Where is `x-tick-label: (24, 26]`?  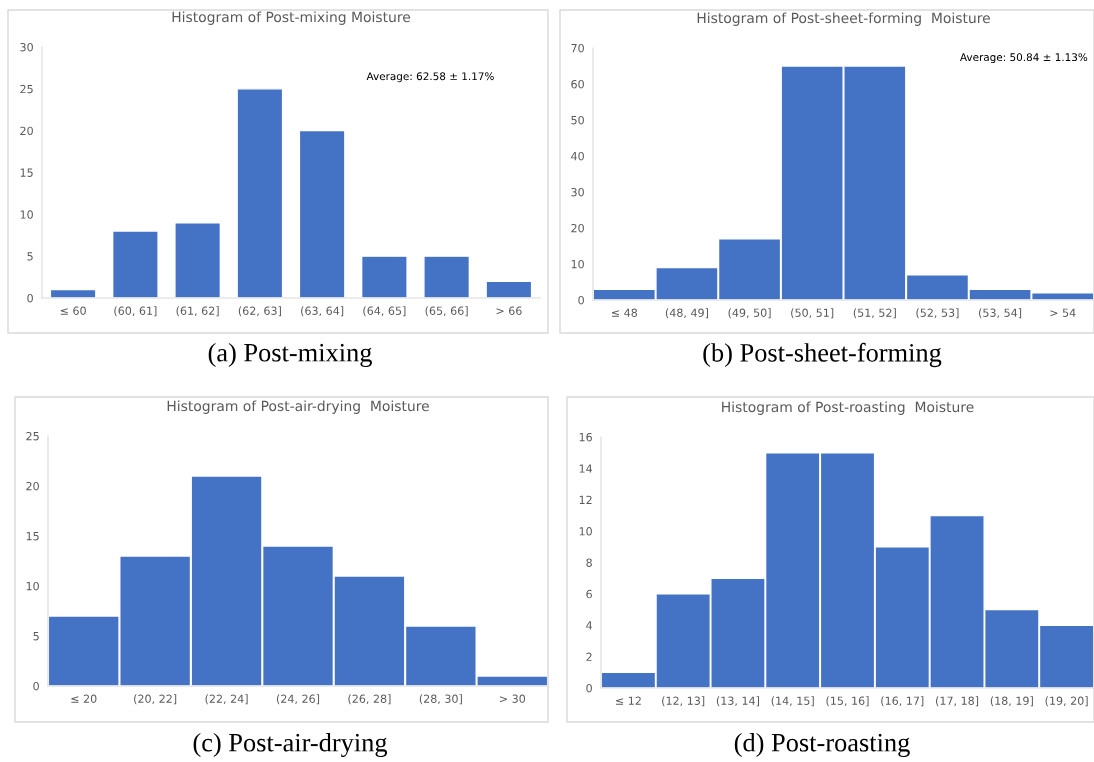 x-tick-label: (24, 26] is located at coordinates (298, 699).